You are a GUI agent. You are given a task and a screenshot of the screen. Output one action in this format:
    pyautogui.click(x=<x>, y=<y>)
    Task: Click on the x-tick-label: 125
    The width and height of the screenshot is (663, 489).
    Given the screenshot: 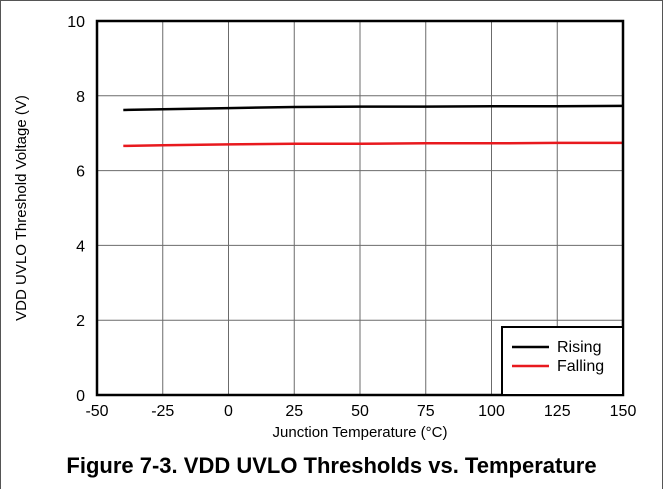 What is the action you would take?
    pyautogui.click(x=557, y=411)
    